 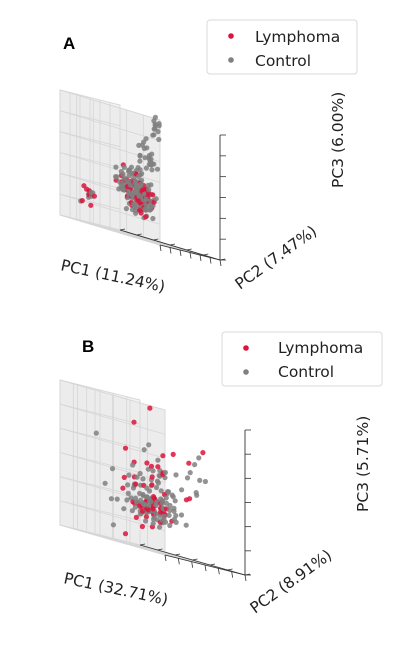 I want to click on panel-b-xlabel: PC1 (32.71%), so click(x=116, y=589).